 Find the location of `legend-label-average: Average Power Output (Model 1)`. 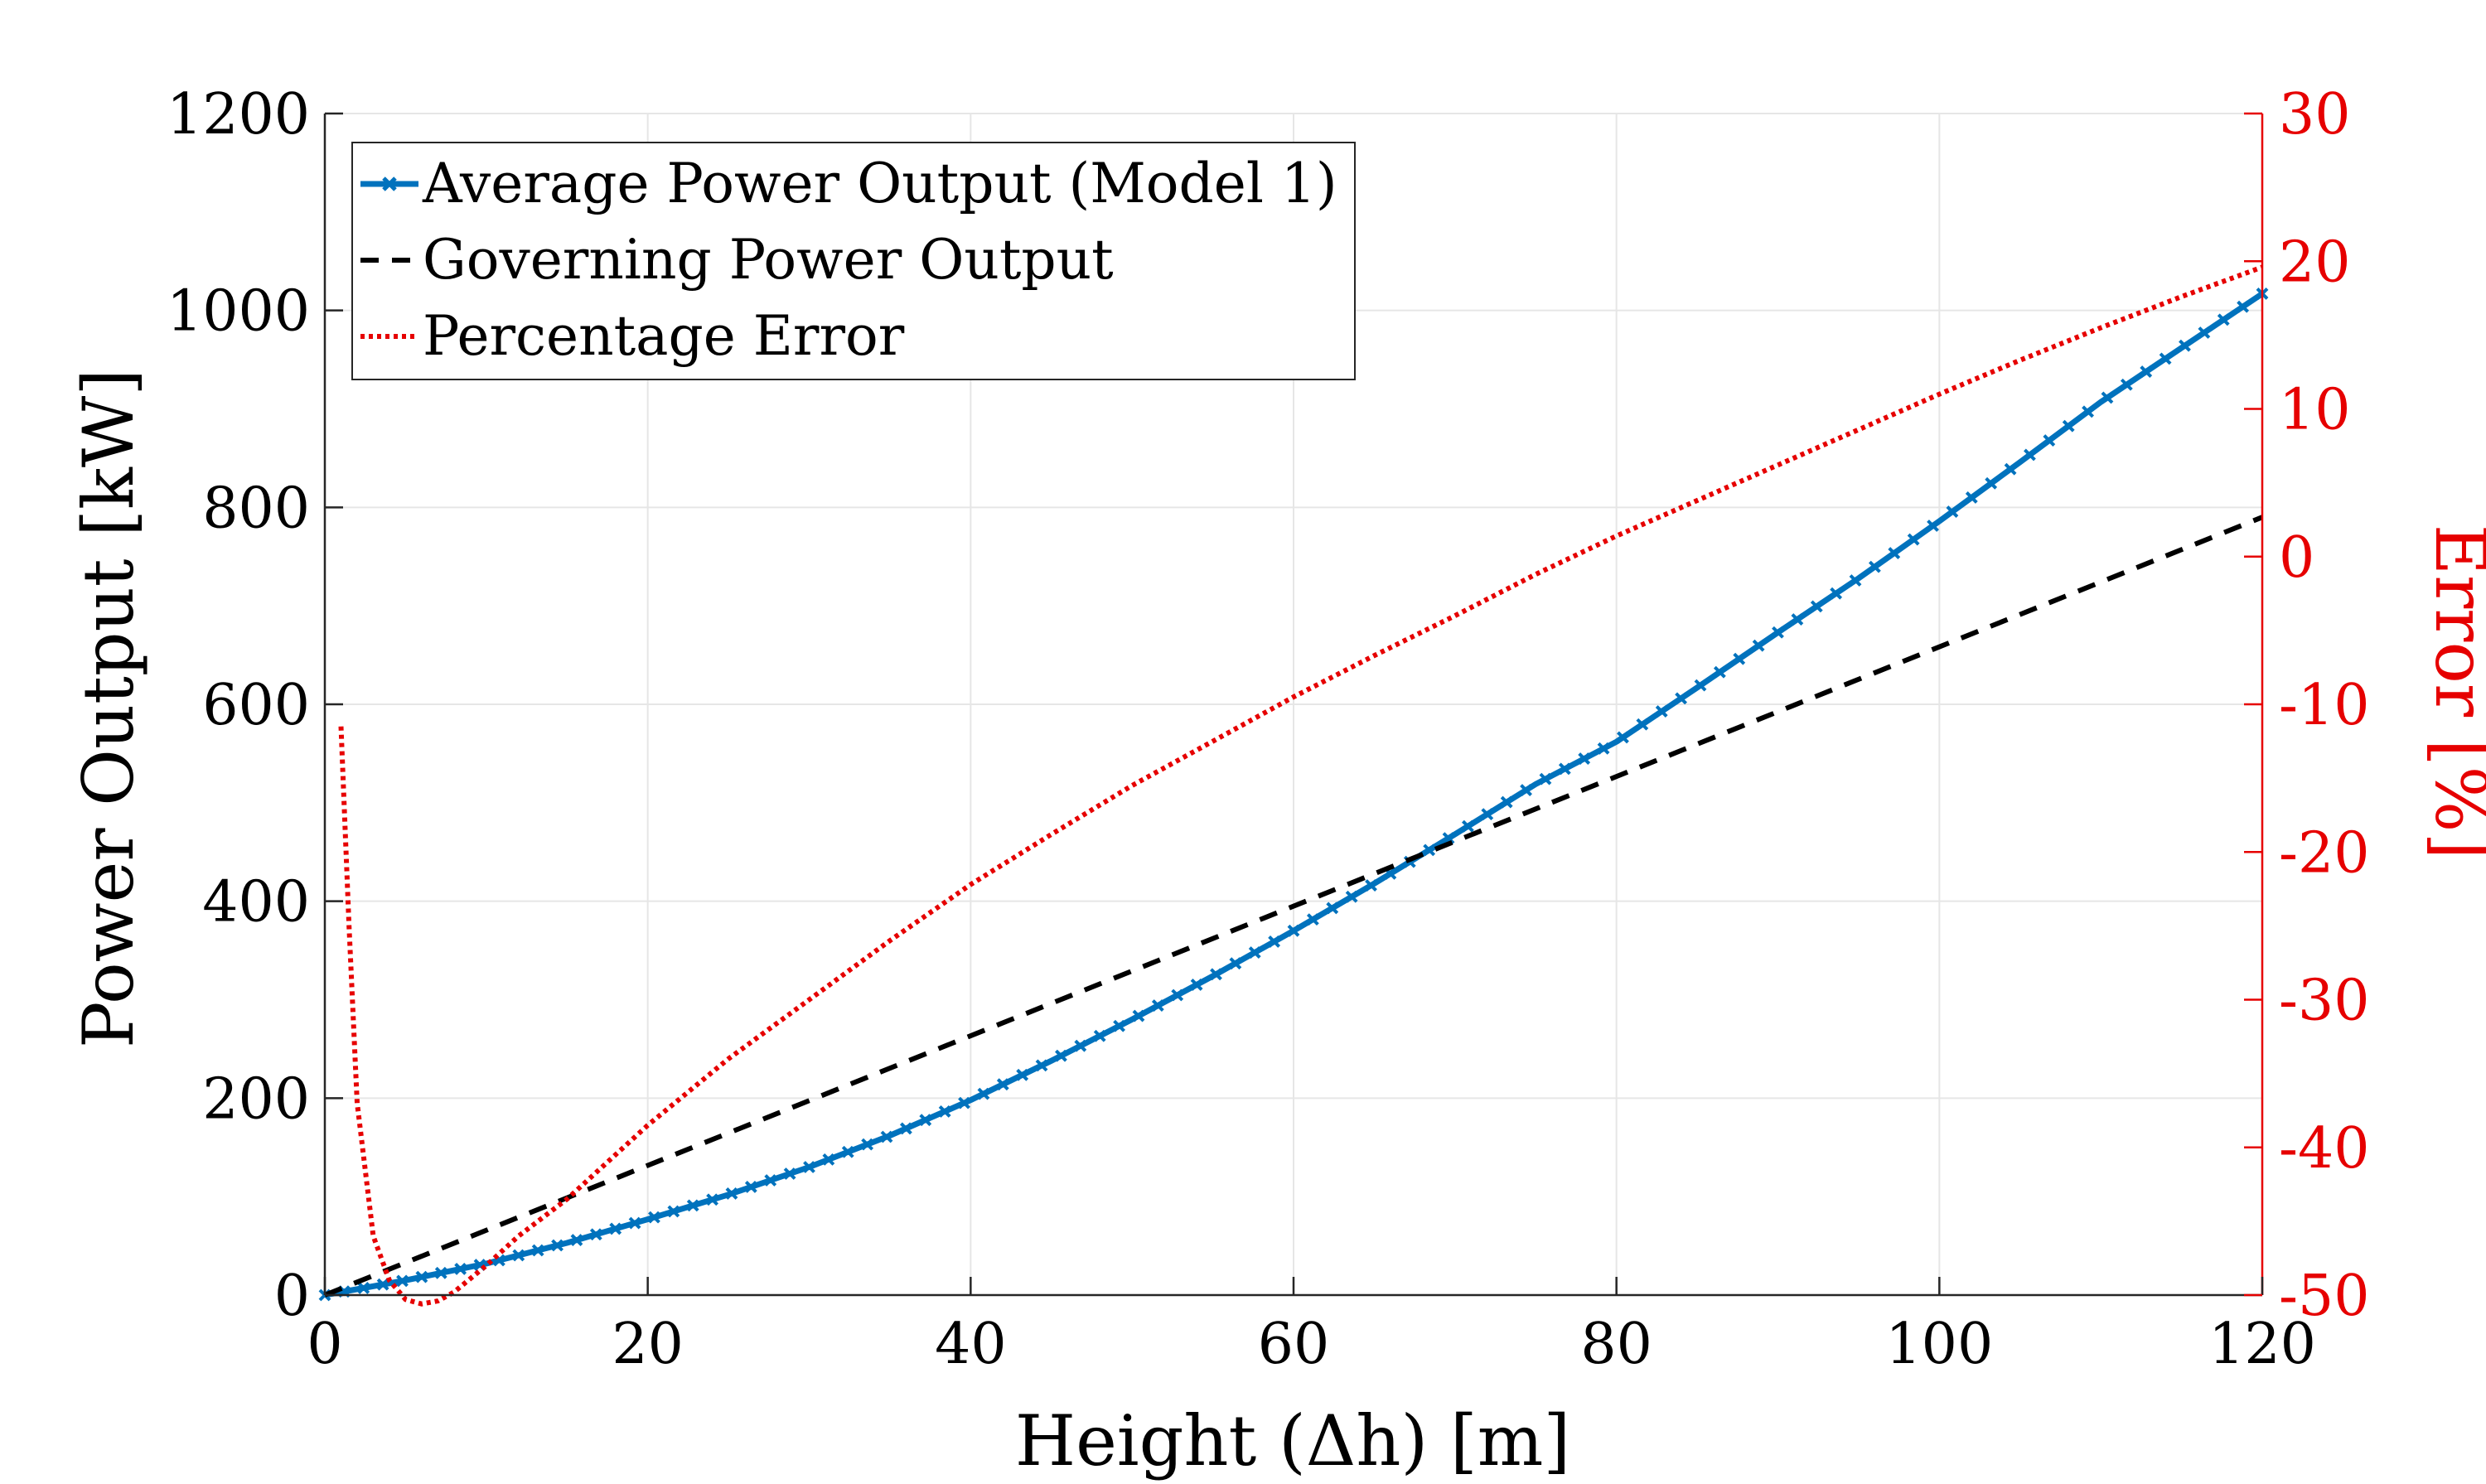

legend-label-average: Average Power Output (Model 1) is located at coordinates (879, 183).